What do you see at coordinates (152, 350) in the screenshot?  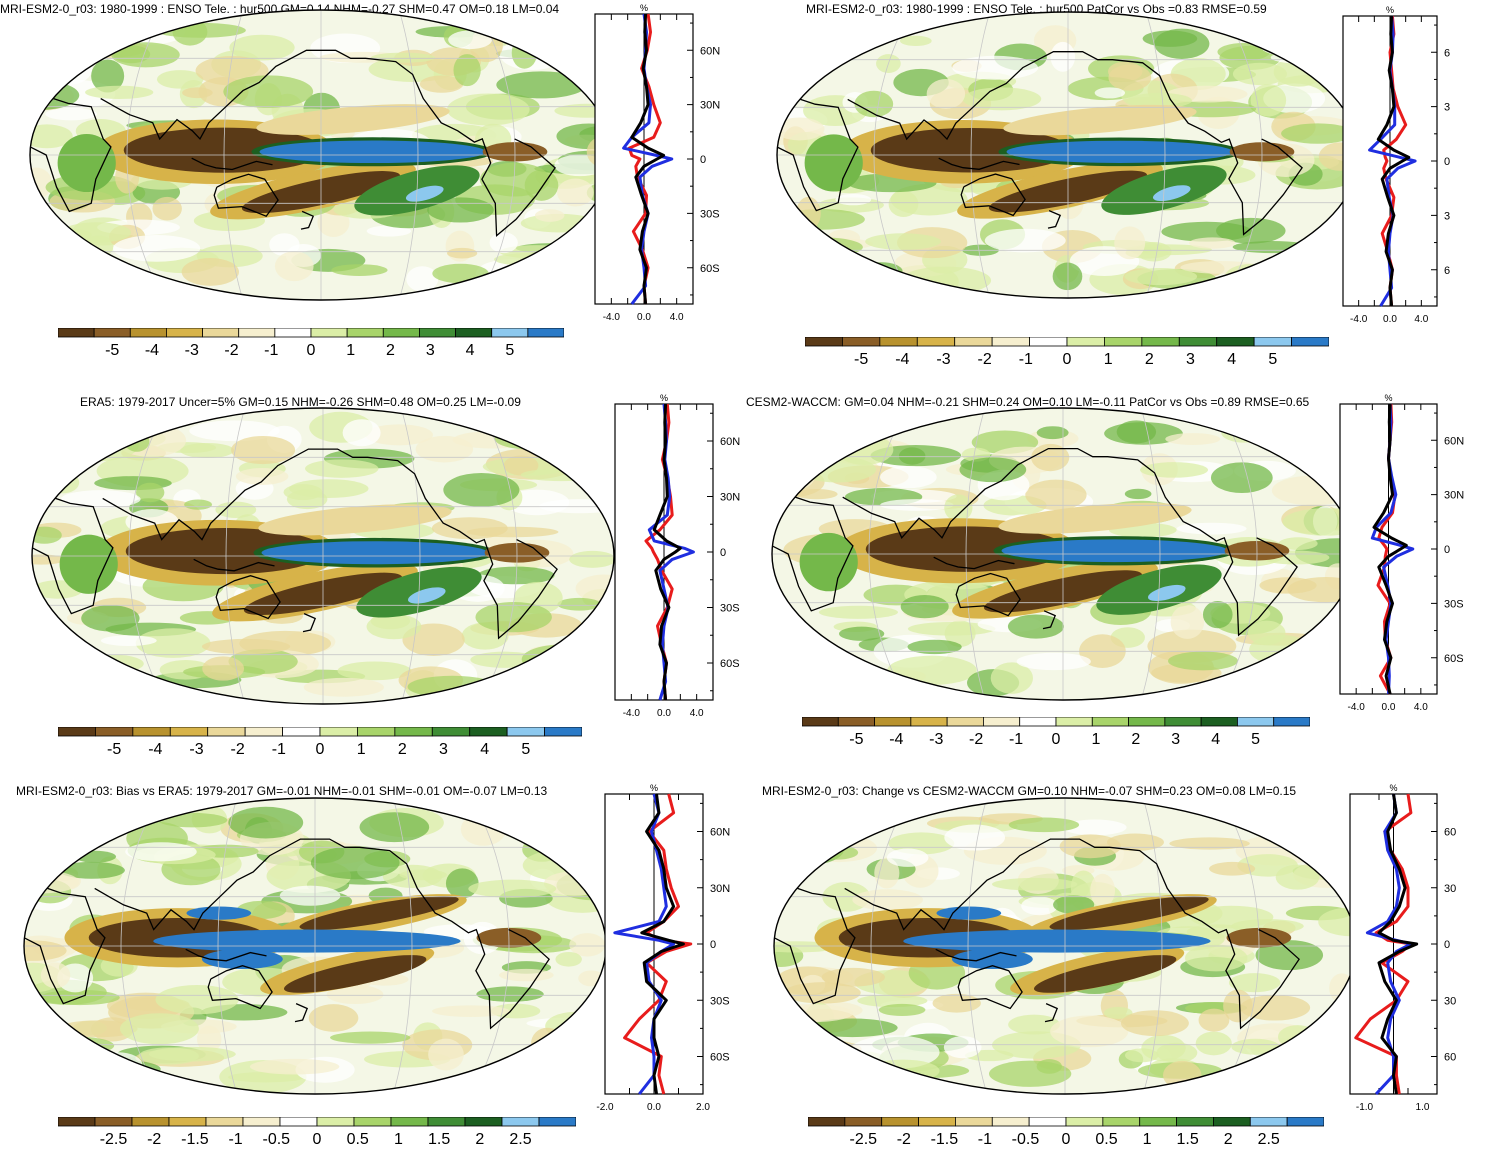 I see `colorbar-tick: -4` at bounding box center [152, 350].